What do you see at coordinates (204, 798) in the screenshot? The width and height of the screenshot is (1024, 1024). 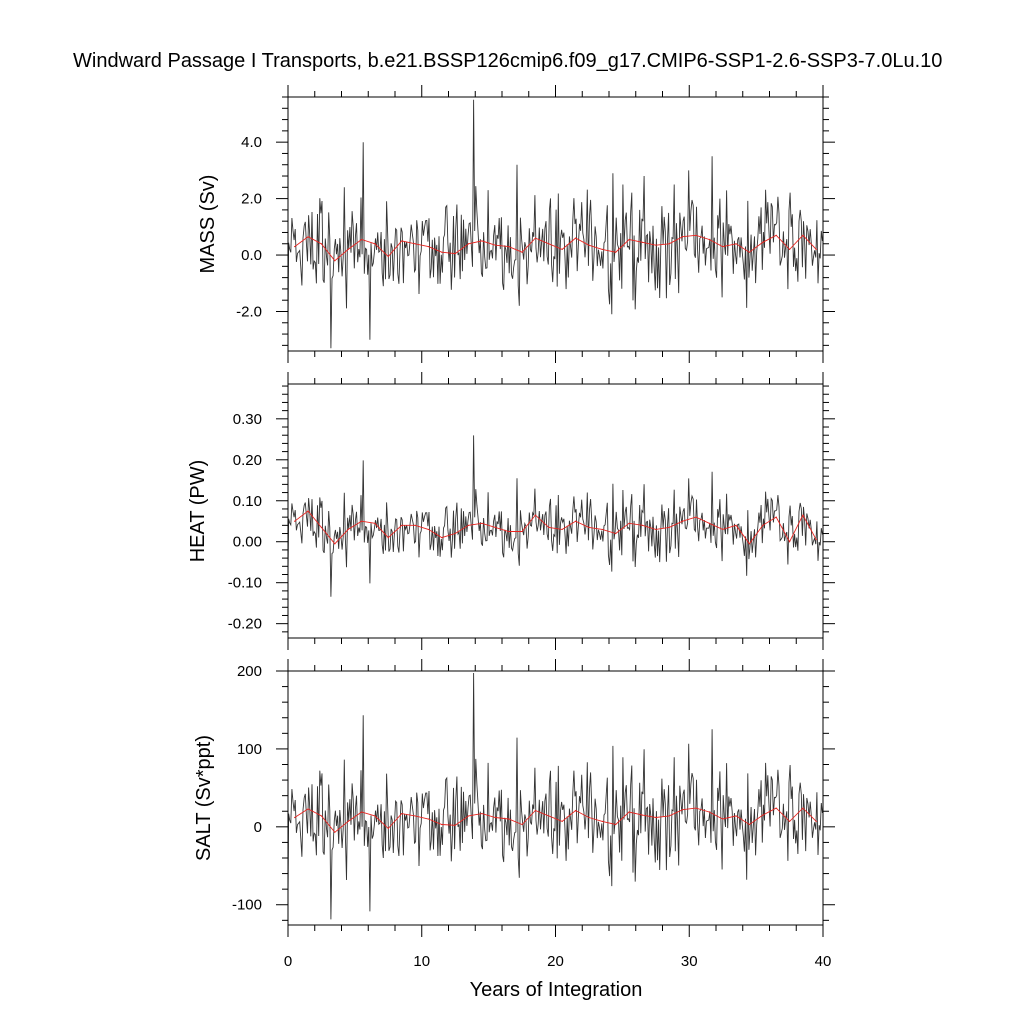 I see `y-axis-label: SALT (Sv*ppt)` at bounding box center [204, 798].